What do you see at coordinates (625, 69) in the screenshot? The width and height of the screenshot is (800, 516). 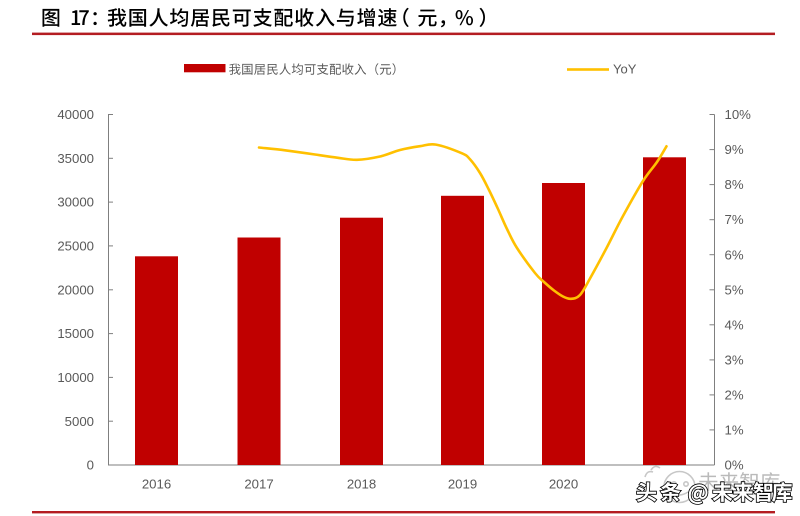 I see `svg-text: YoY` at bounding box center [625, 69].